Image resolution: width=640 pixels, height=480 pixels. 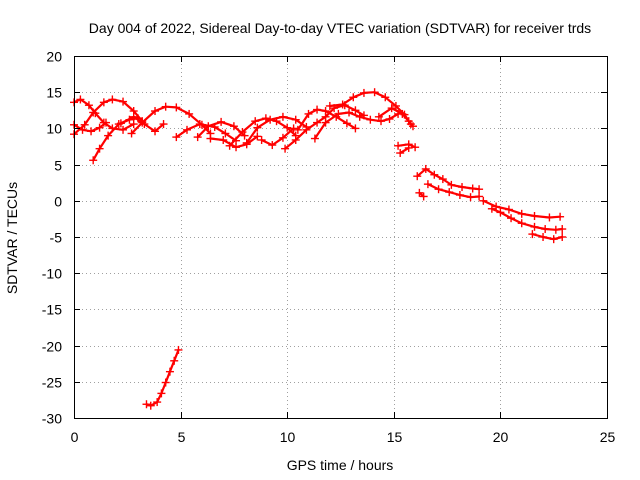 I want to click on series-arc-o, so click(x=356, y=125).